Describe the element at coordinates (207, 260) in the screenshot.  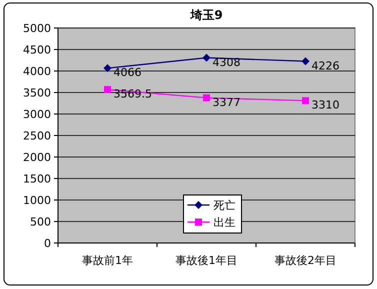
I see `x-tick-label: 事故後1年目` at that location.